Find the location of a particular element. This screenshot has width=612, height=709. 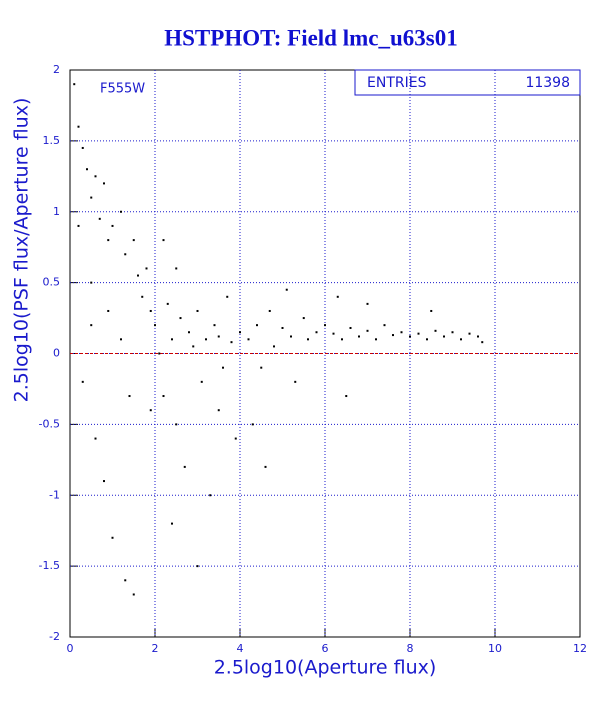

x-tick-label: 2 is located at coordinates (155, 648).